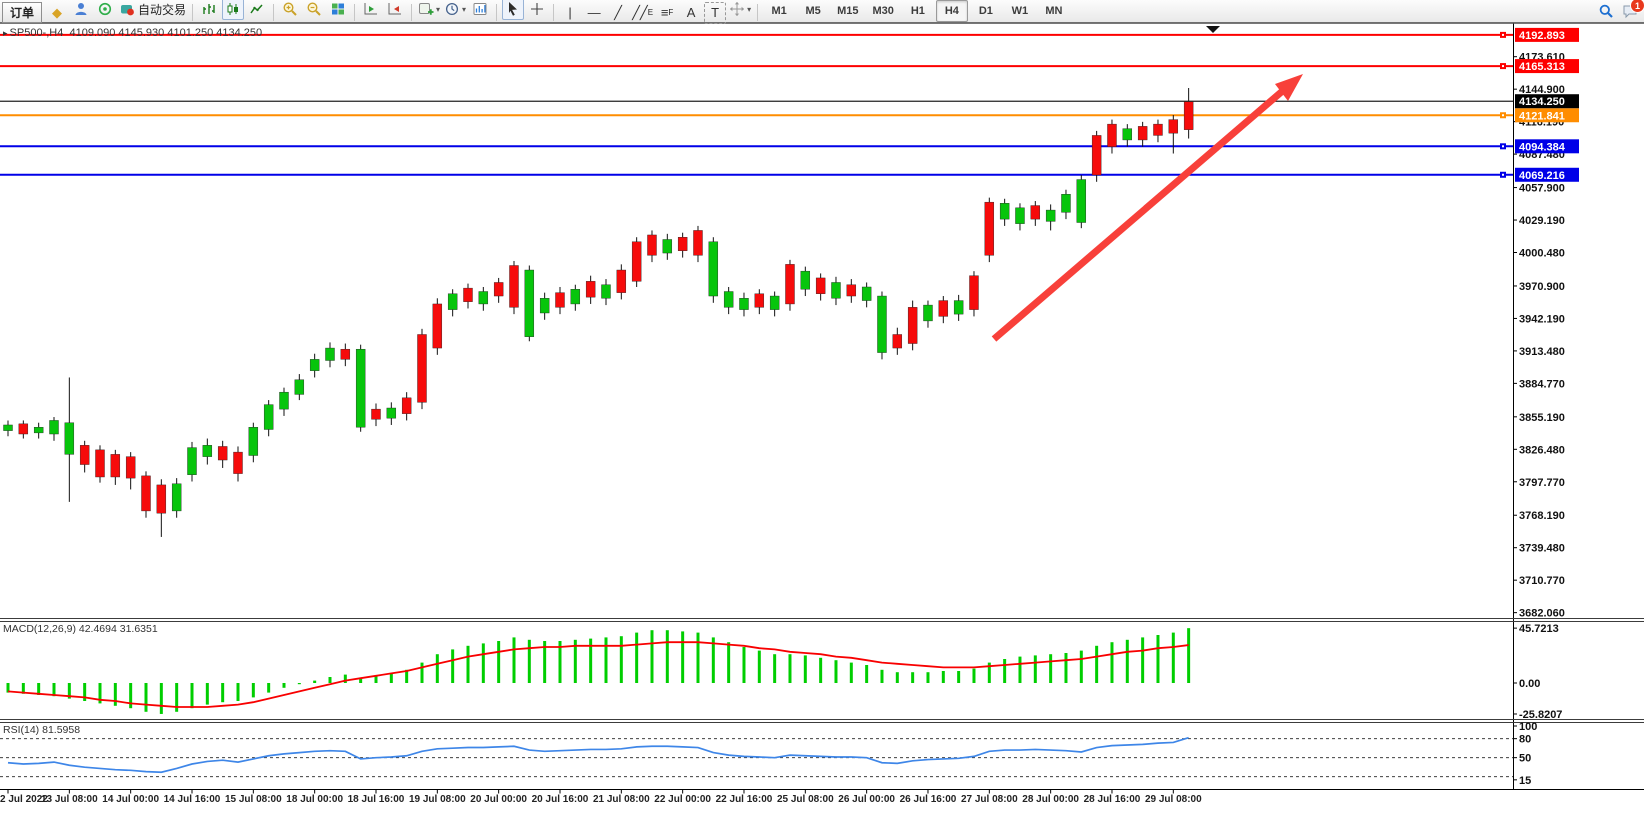 Image resolution: width=1644 pixels, height=813 pixels. Describe the element at coordinates (1529, 684) in the screenshot. I see `macd-tick-label: 0.00` at that location.